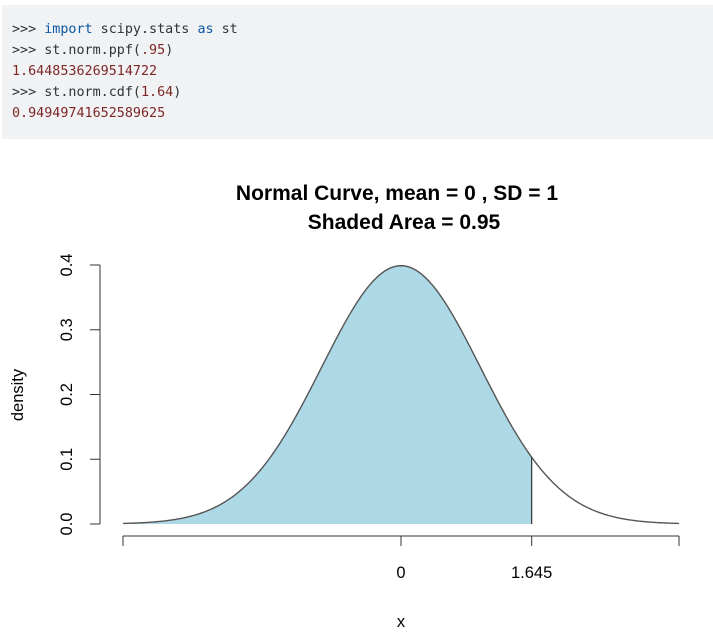 This screenshot has width=713, height=641. Describe the element at coordinates (397, 193) in the screenshot. I see `chart-title: Normal Curve, mean = 0 , SD = 1` at that location.